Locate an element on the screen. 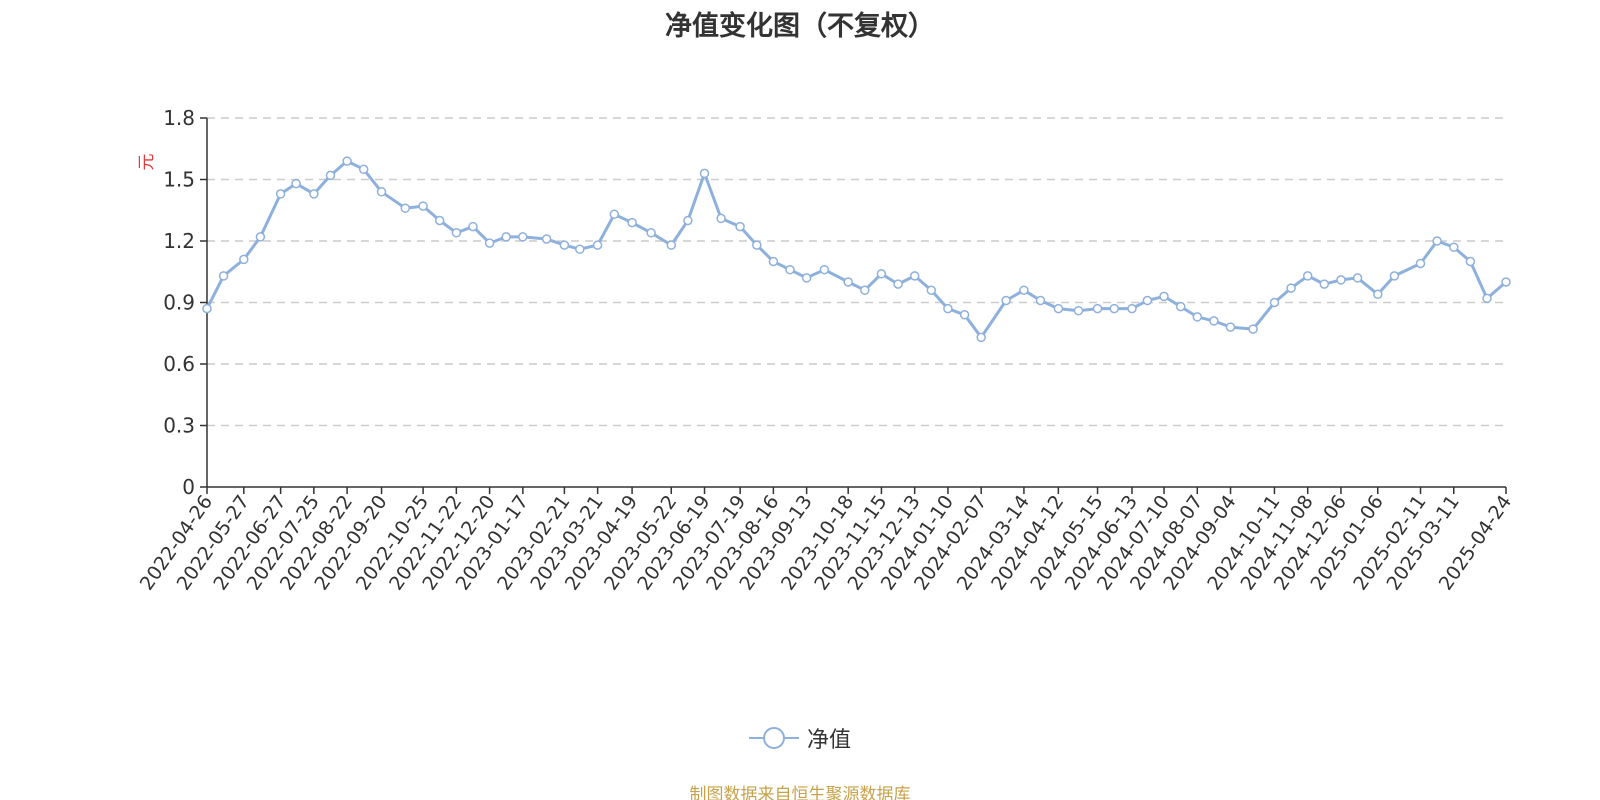 This screenshot has height=800, width=1600. chart-title: 净值变化图（不复权） is located at coordinates (800, 26).